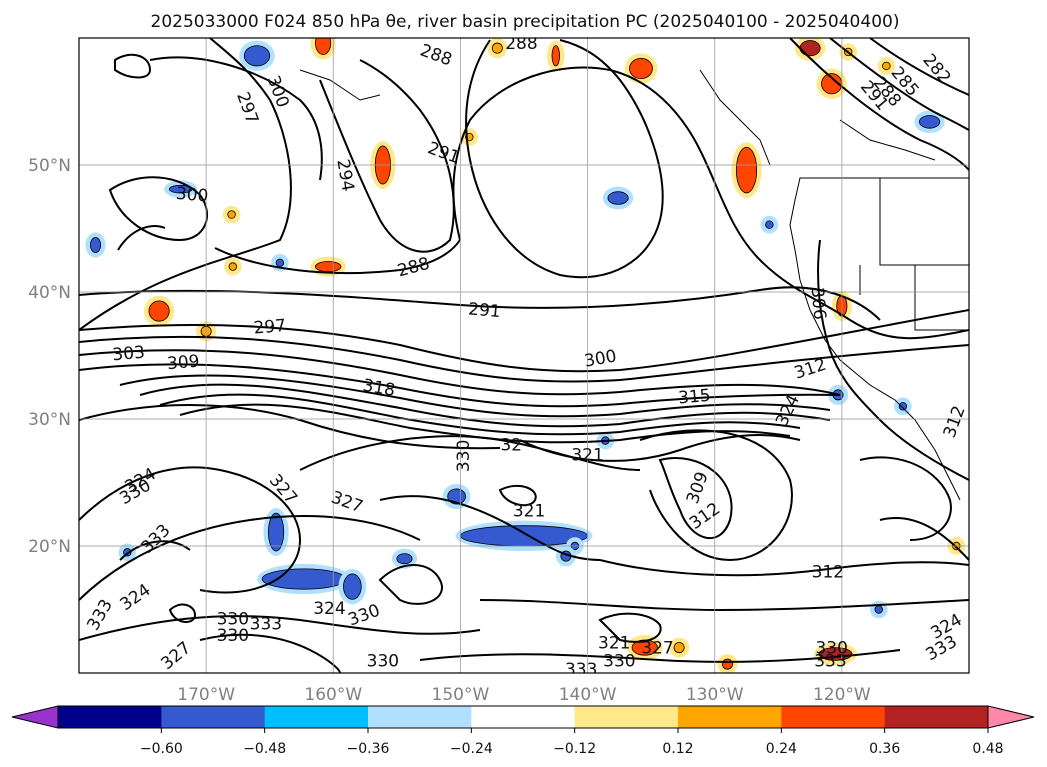 Image resolution: width=1047 pixels, height=767 pixels. What do you see at coordinates (574, 749) in the screenshot?
I see `colorbar-tick-label: −0.12` at bounding box center [574, 749].